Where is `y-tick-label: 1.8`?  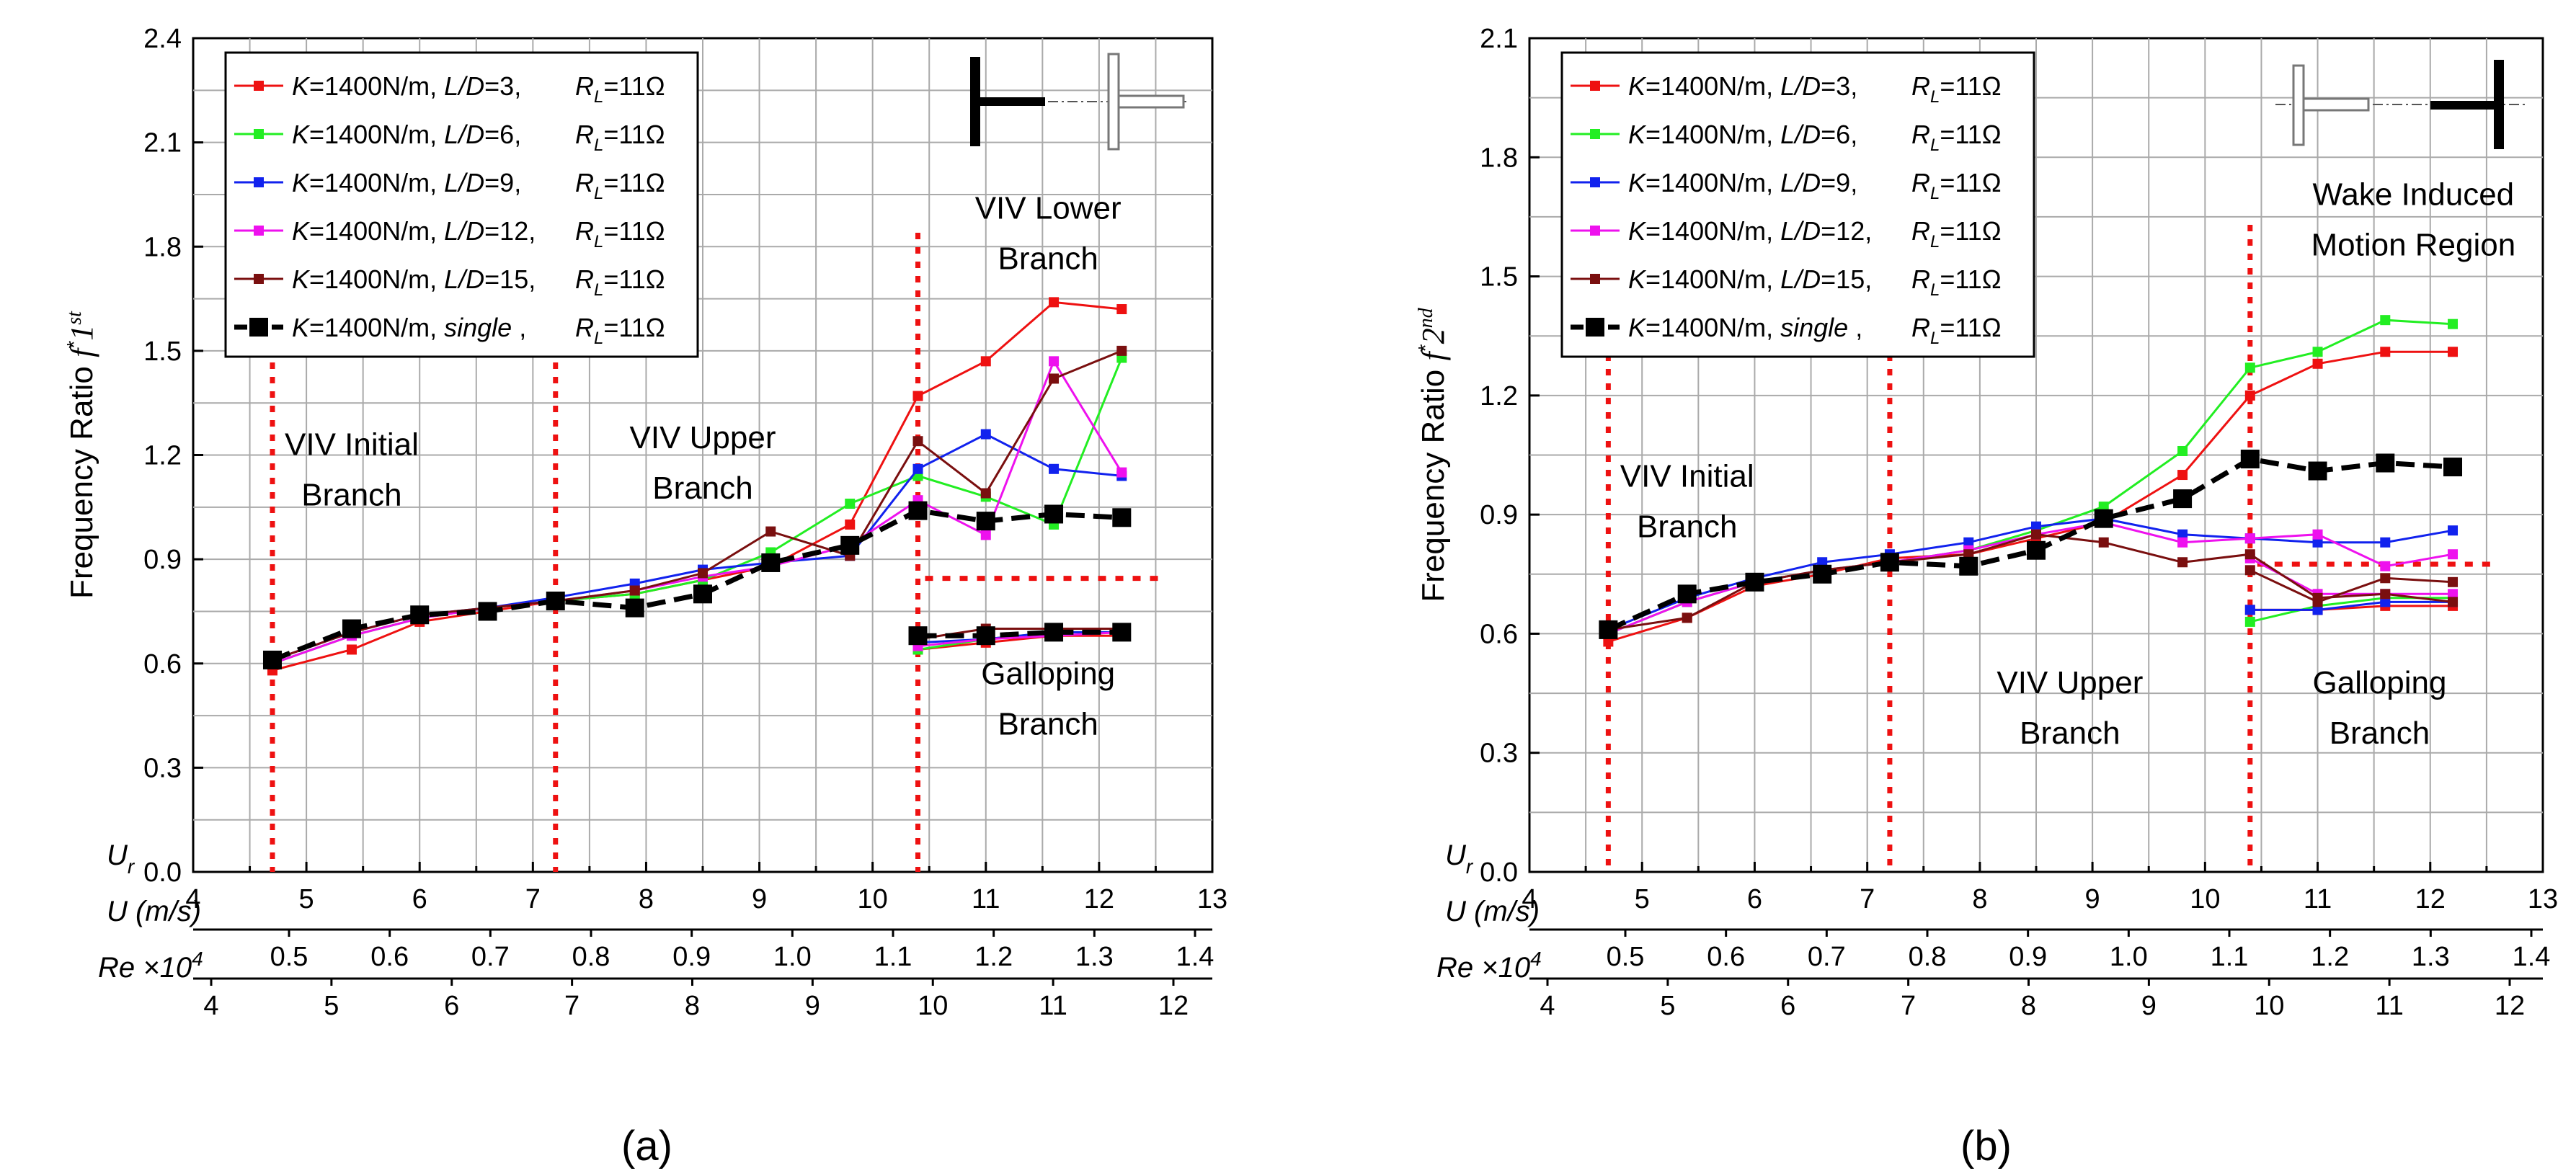 y-tick-label: 1.8 is located at coordinates (1499, 158).